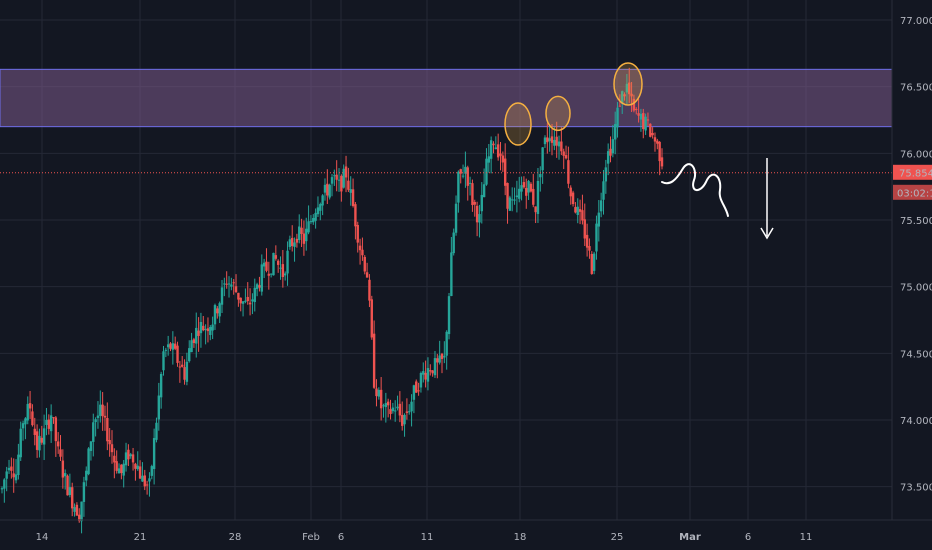  I want to click on current-price-label: 75.854, so click(915, 173).